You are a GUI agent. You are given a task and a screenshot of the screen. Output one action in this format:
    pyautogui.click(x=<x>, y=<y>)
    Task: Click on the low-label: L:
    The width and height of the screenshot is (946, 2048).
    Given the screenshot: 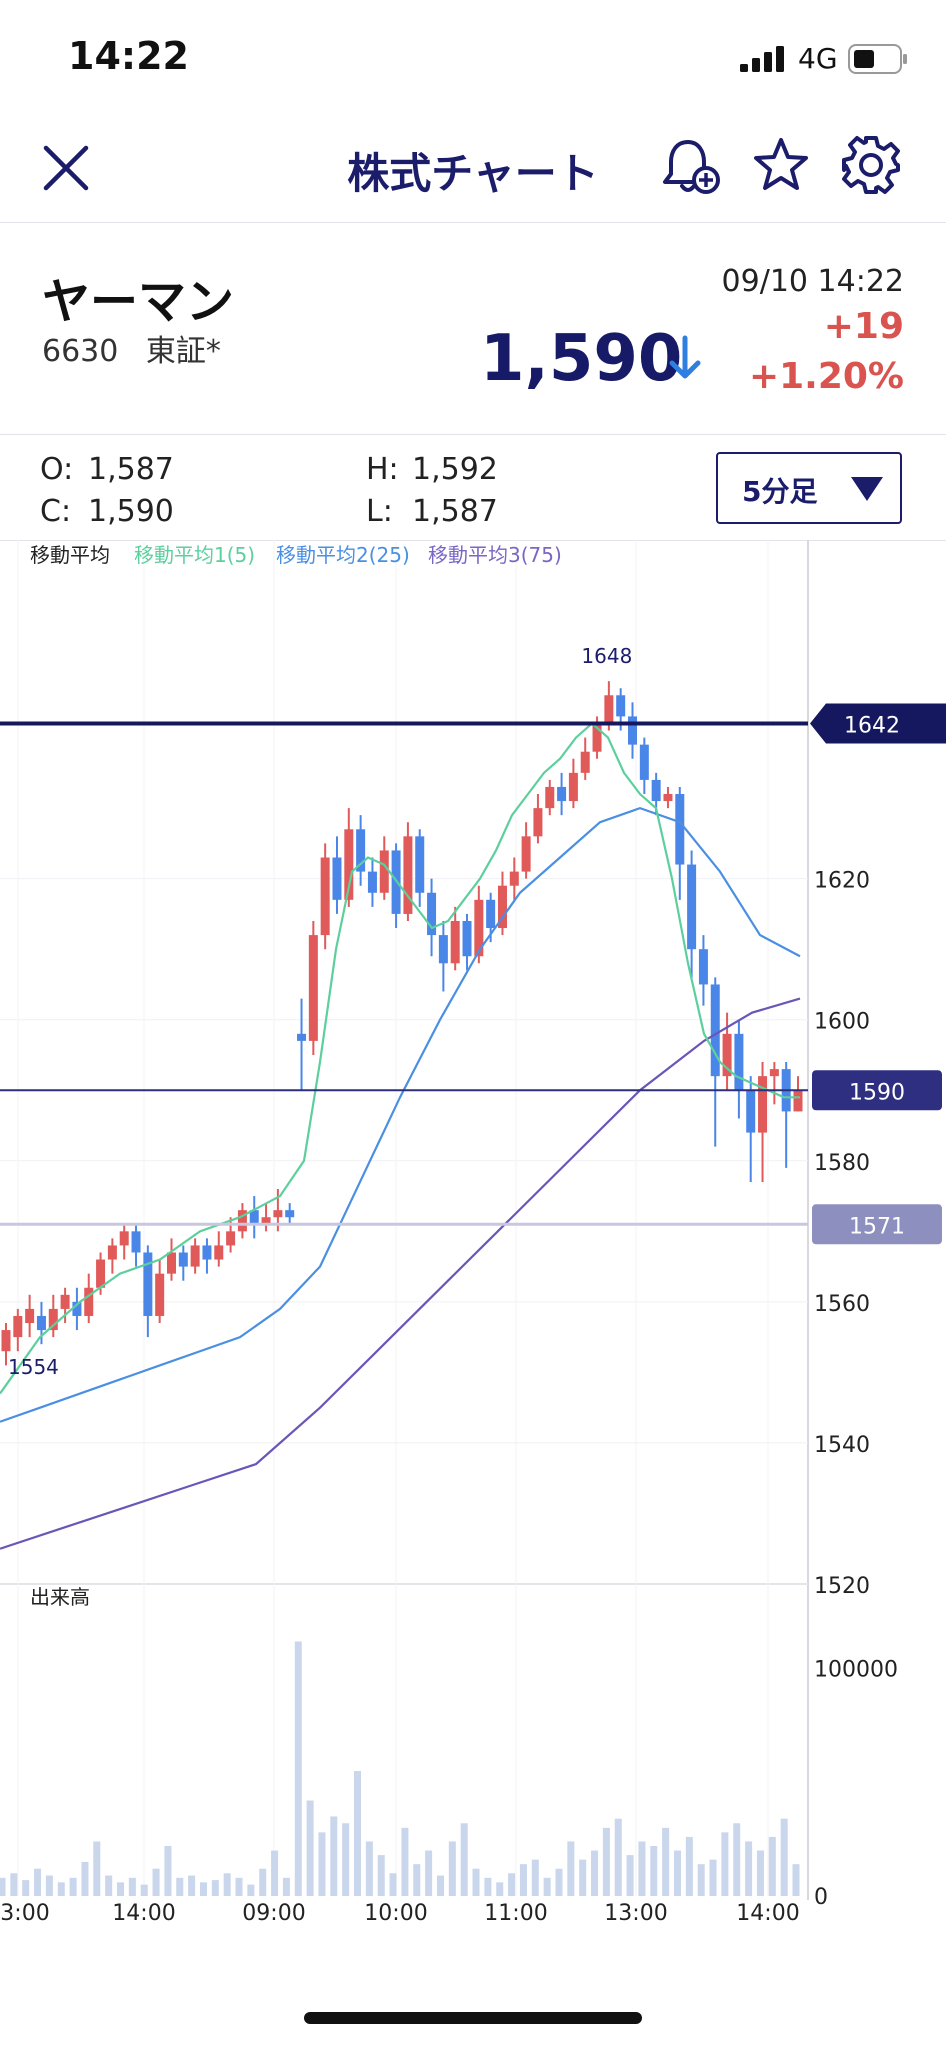 What is the action you would take?
    pyautogui.click(x=379, y=511)
    